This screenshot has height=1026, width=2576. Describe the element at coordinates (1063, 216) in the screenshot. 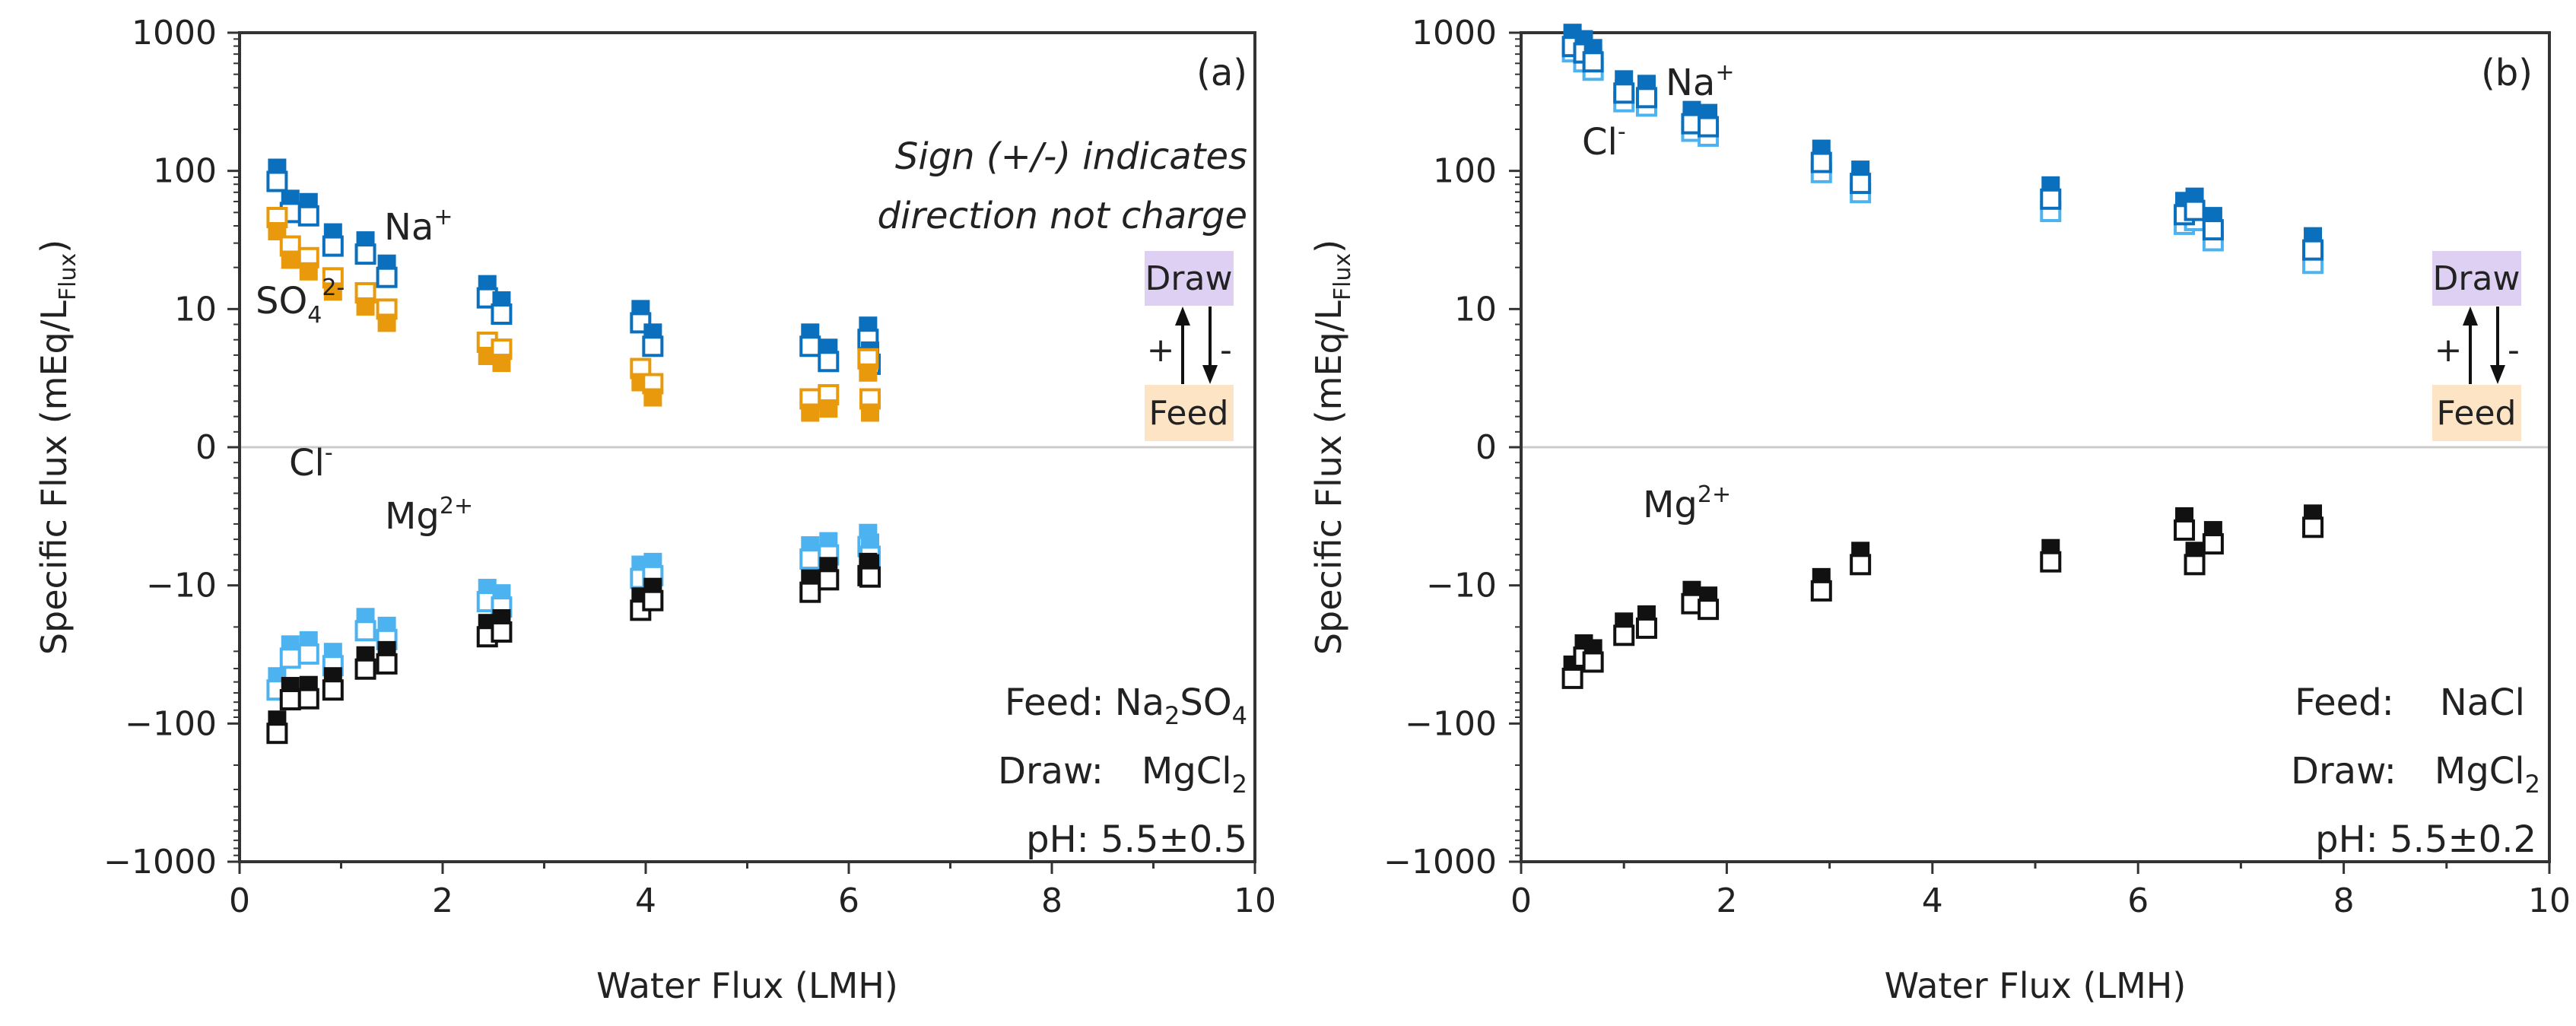

I see `note-line-2: direction not charge` at that location.